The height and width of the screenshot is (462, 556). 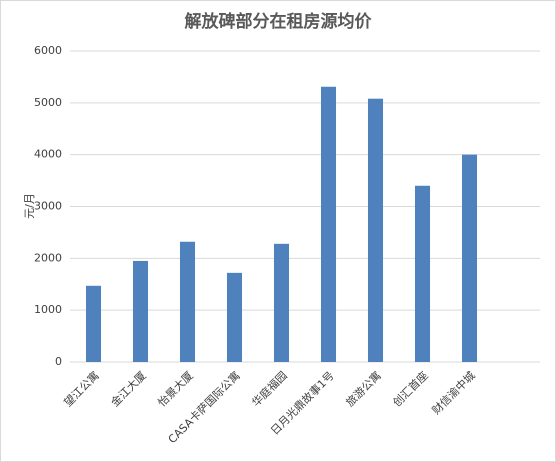 I want to click on y-tick-label: 5000, so click(x=48, y=102).